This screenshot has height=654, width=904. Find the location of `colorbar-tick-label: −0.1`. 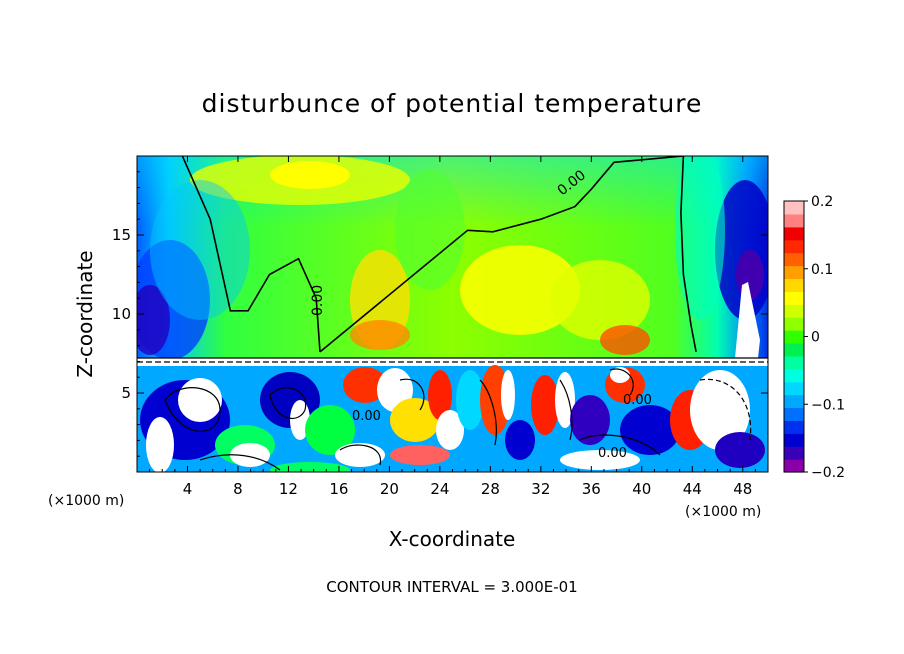

colorbar-tick-label: −0.1 is located at coordinates (828, 405).